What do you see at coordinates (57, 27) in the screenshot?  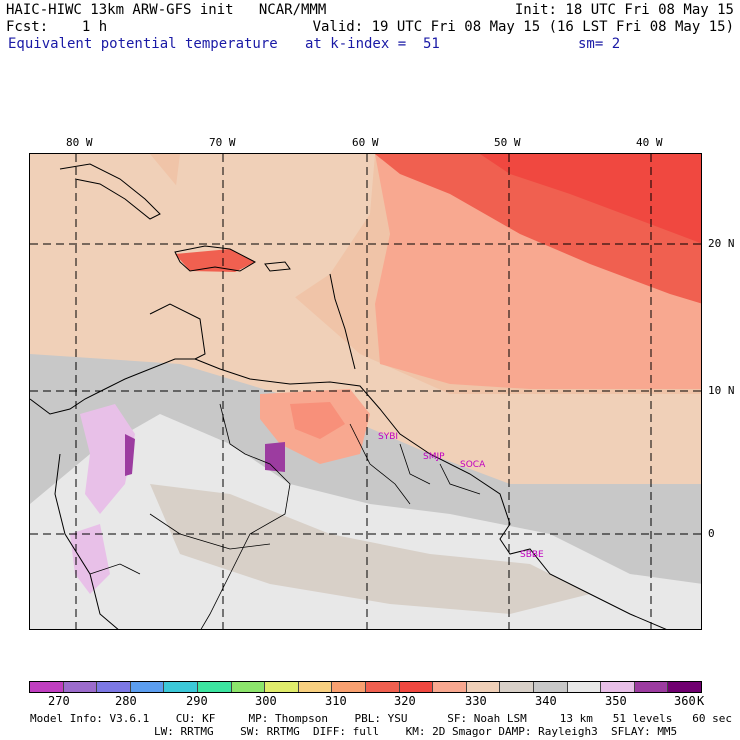 I see `forecast-hour: Fcst: 1 h` at bounding box center [57, 27].